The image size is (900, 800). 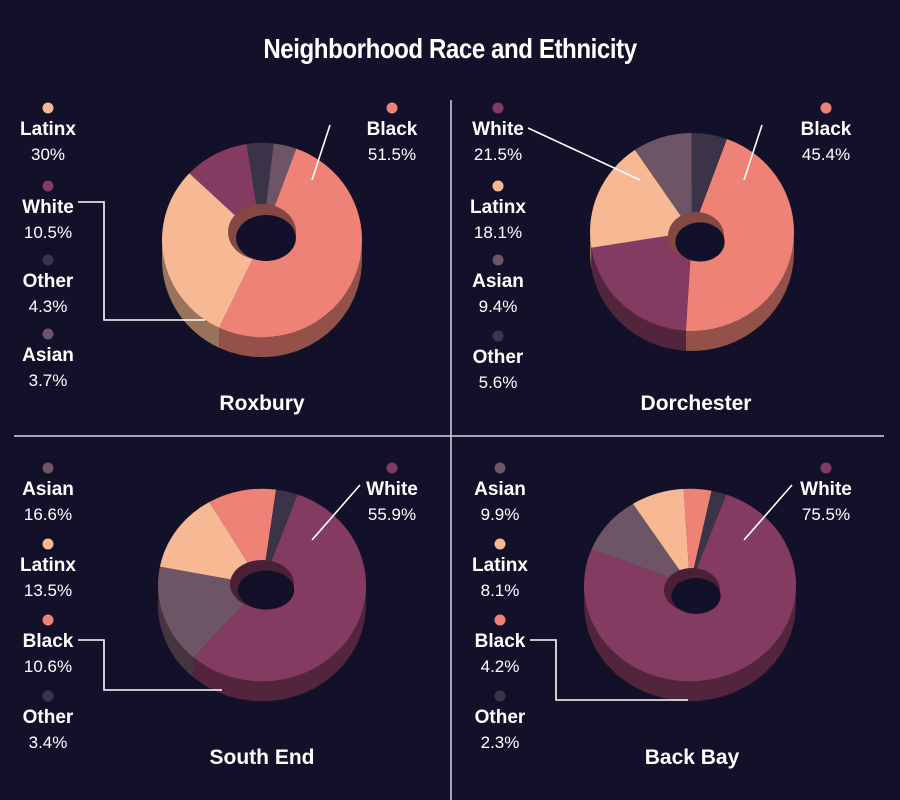 I want to click on slice-value-latinx: 30%, so click(x=48, y=154).